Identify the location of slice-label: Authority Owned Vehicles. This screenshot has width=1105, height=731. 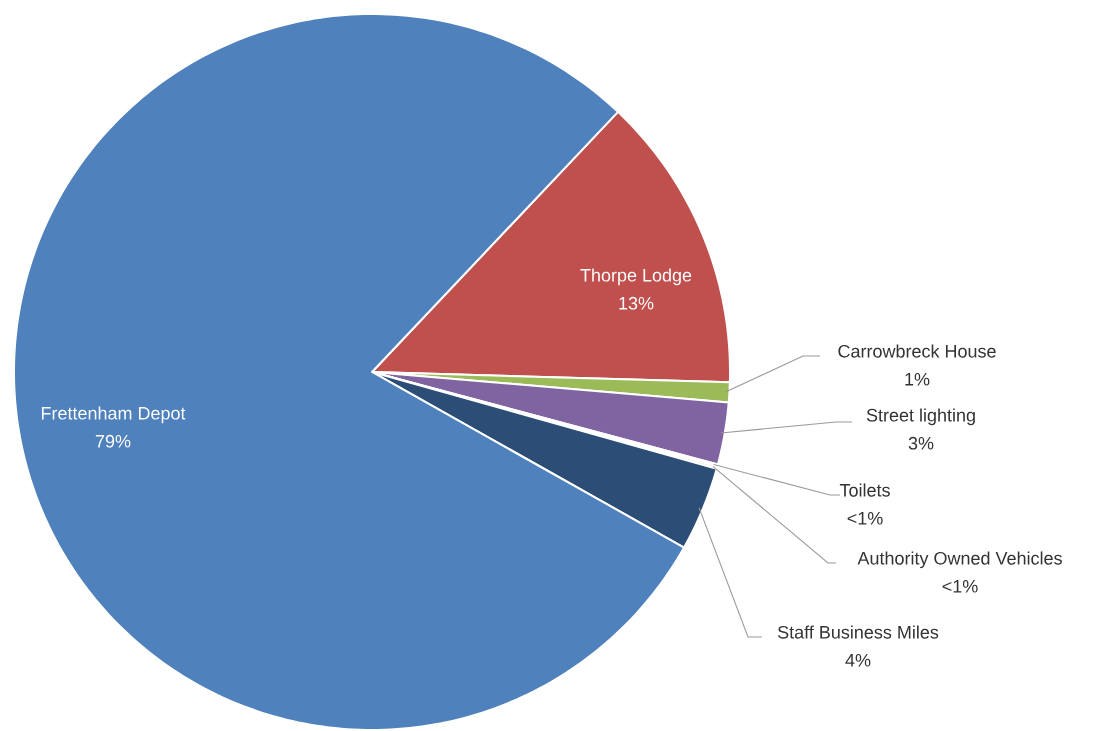
(959, 560).